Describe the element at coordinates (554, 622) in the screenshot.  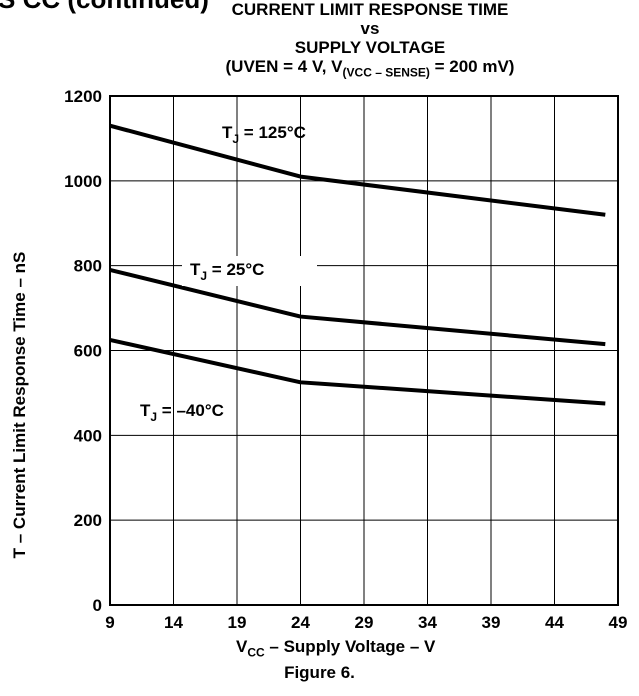
I see `x-tick-label: 44` at that location.